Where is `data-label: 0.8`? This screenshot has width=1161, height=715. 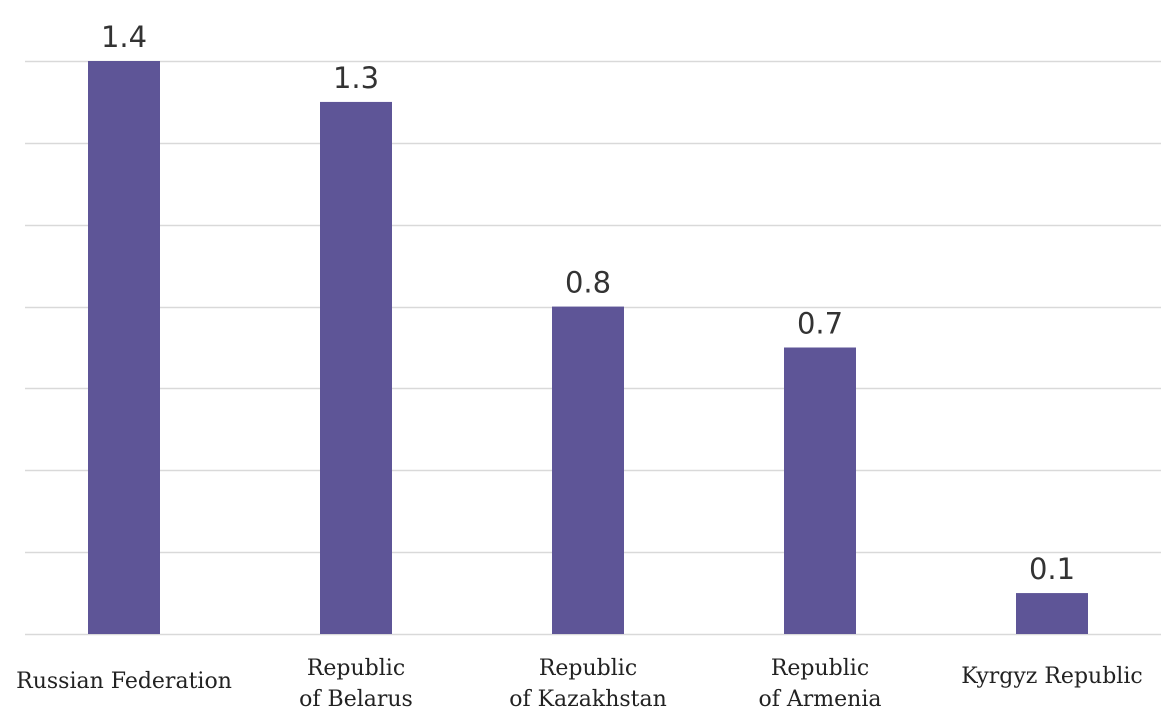
data-label: 0.8 is located at coordinates (588, 283).